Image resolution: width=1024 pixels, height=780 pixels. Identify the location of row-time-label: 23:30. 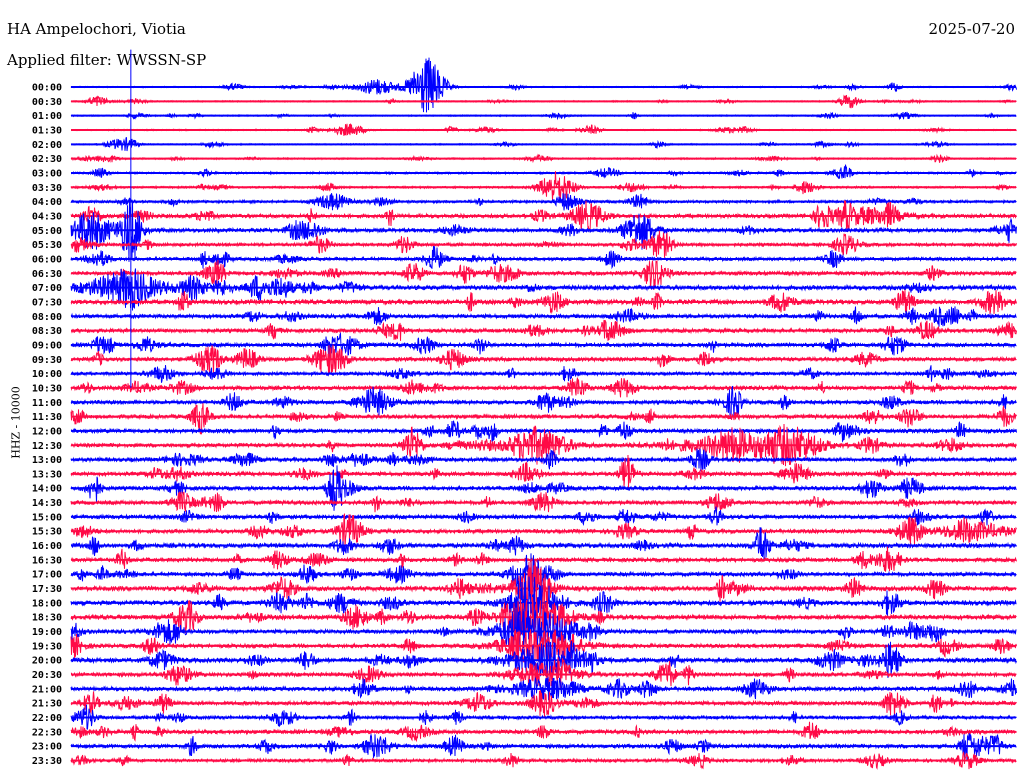
(47, 761).